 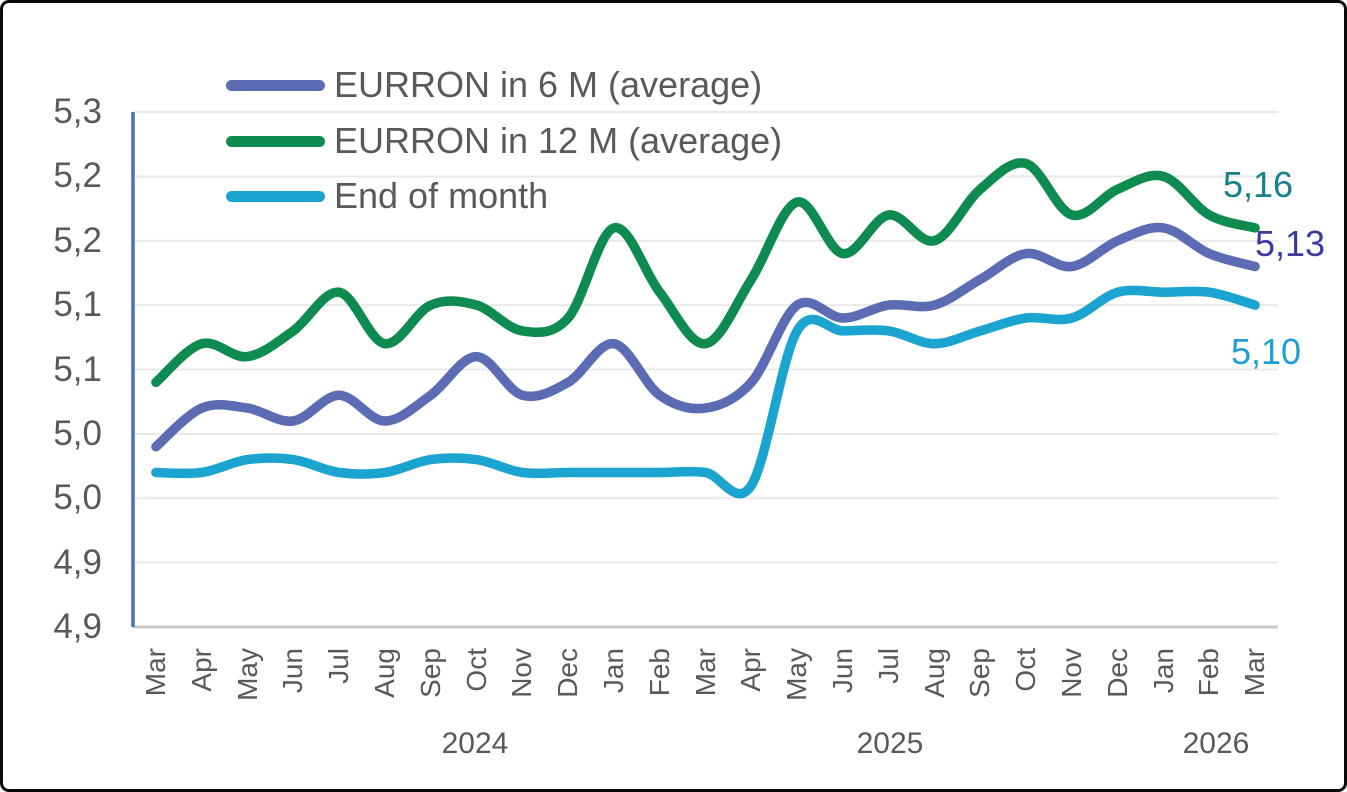 What do you see at coordinates (1266, 351) in the screenshot?
I see `data-label-eom-final-value: 5,10` at bounding box center [1266, 351].